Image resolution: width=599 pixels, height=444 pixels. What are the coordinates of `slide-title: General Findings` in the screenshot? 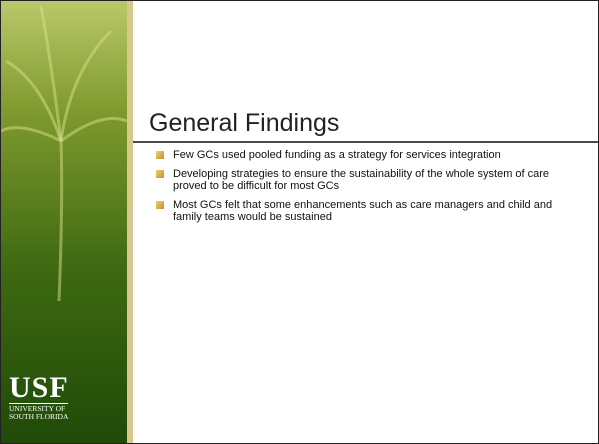 It's located at (244, 123).